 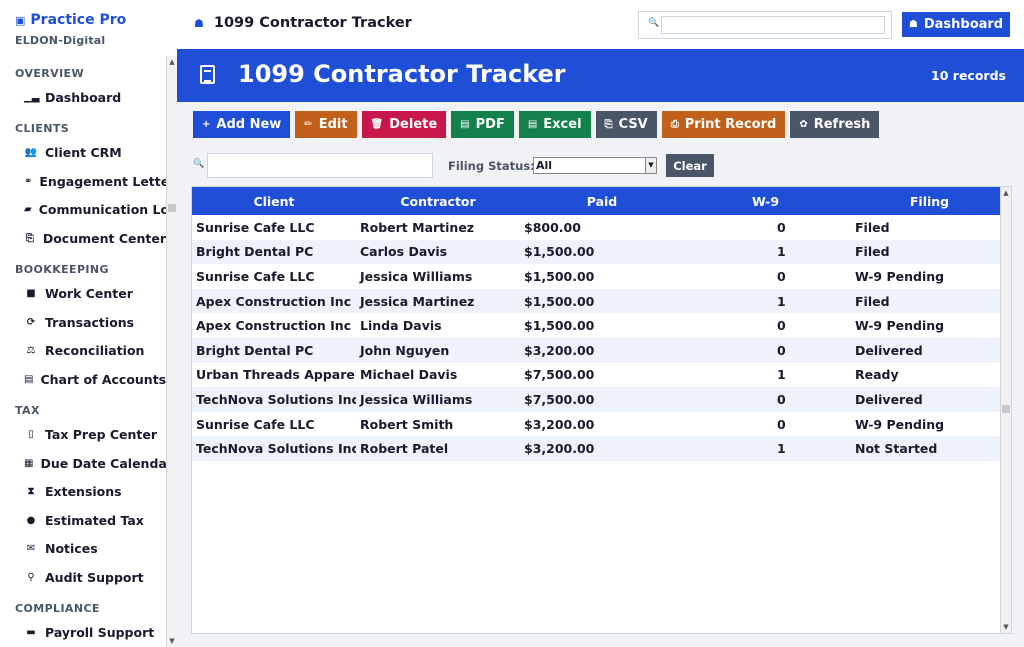 What do you see at coordinates (57, 608) in the screenshot?
I see `sidebar-section-compliance: COMPLIANCE` at bounding box center [57, 608].